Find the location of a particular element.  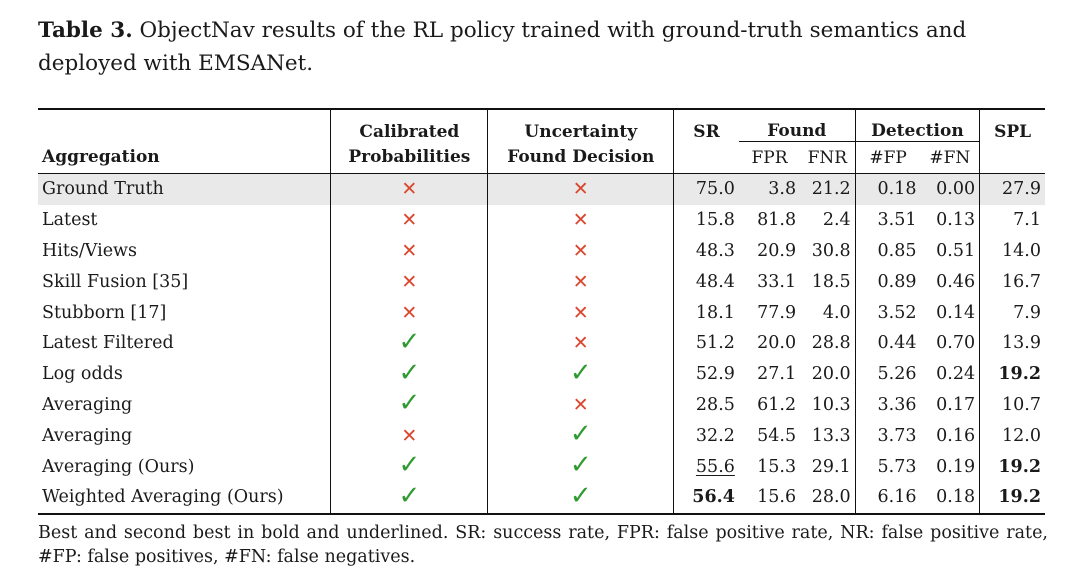

cell-spl: 13.9 is located at coordinates (1012, 343).